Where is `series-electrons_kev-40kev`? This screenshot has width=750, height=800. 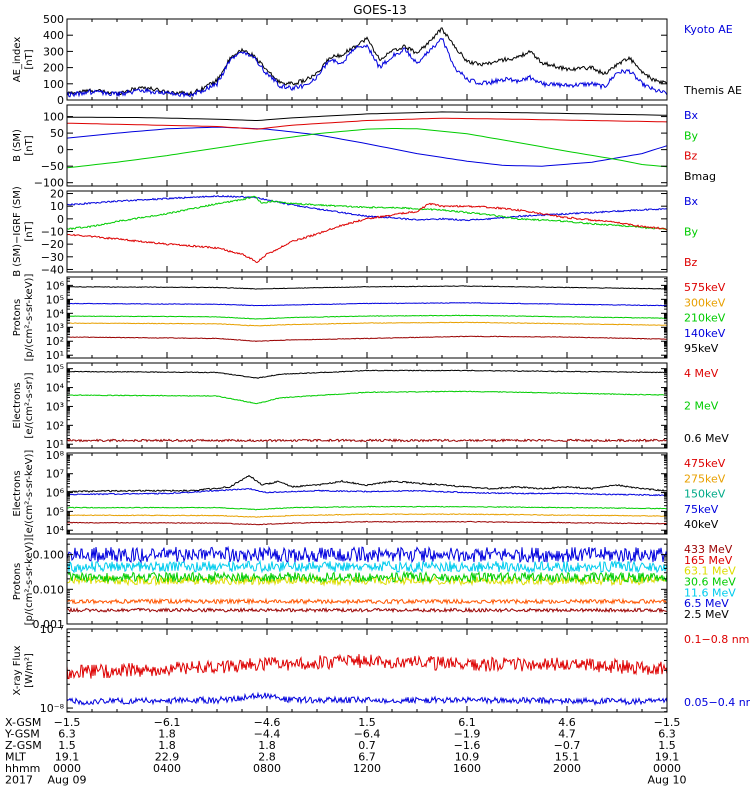 series-electrons_kev-40kev is located at coordinates (367, 484).